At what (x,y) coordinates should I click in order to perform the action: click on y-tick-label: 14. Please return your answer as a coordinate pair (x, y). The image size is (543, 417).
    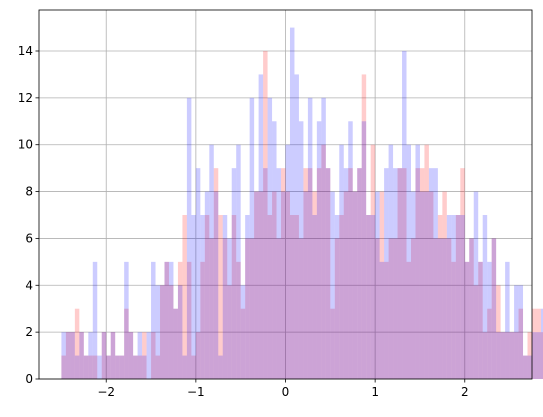
    Looking at the image, I should click on (25, 51).